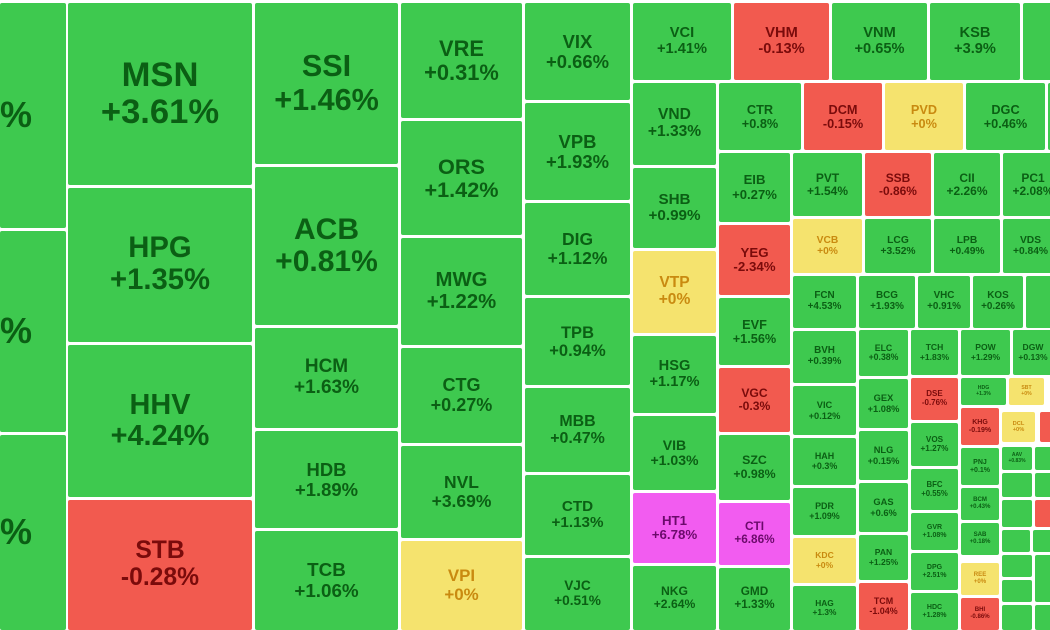  I want to click on tile: VTP +0%, so click(674, 292).